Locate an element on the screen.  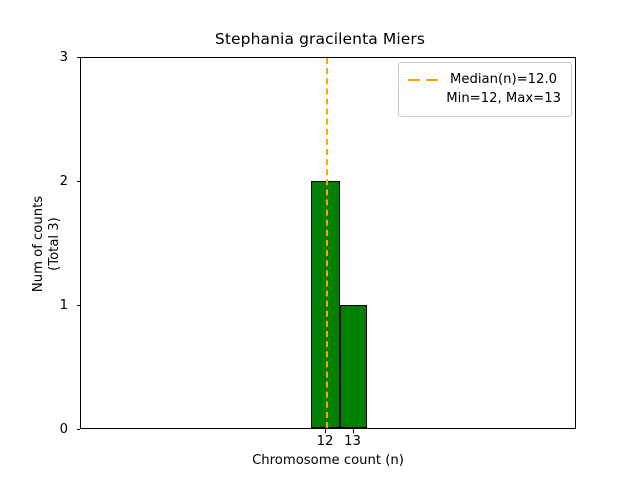
y-axis-label: Num of counts (Total 3) is located at coordinates (47, 244).